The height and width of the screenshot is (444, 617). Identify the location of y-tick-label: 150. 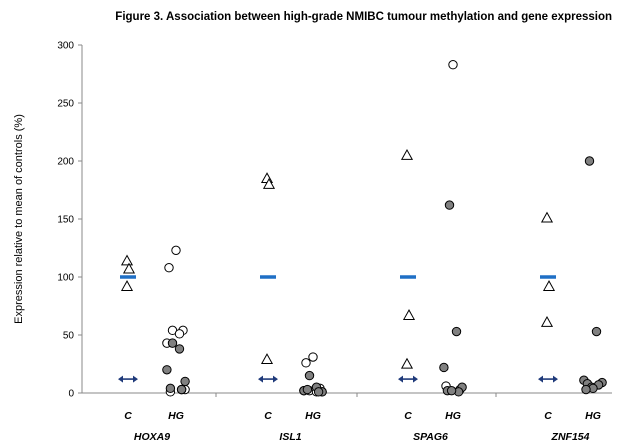
(65, 220).